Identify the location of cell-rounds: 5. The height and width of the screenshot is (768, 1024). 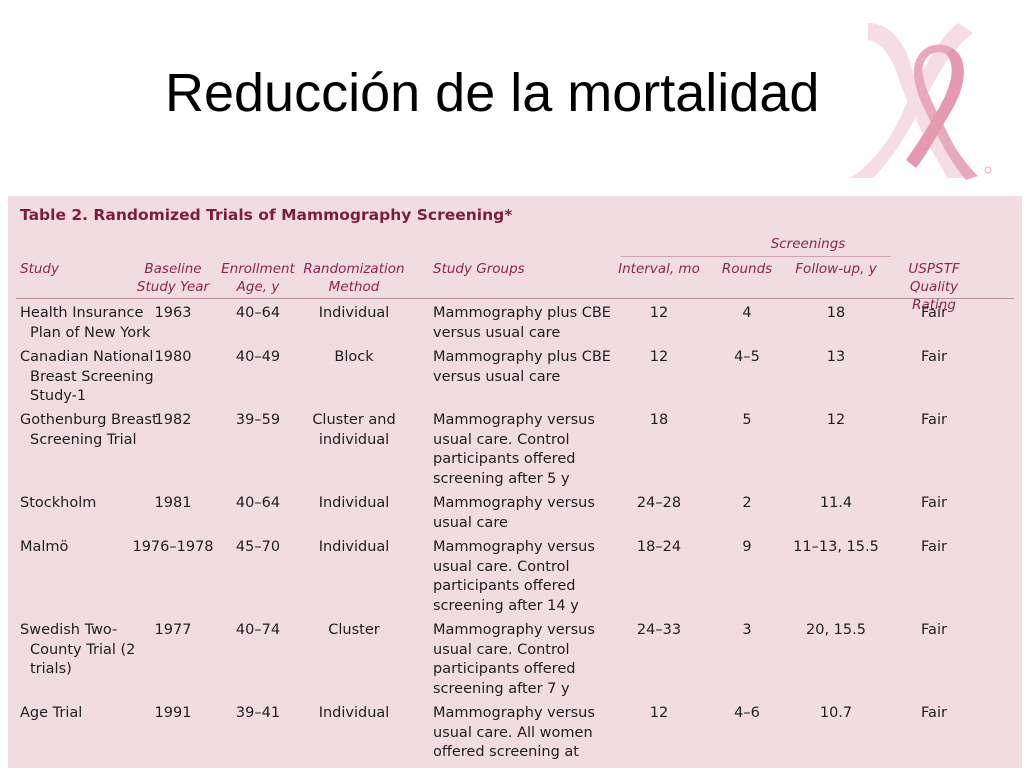
(747, 420).